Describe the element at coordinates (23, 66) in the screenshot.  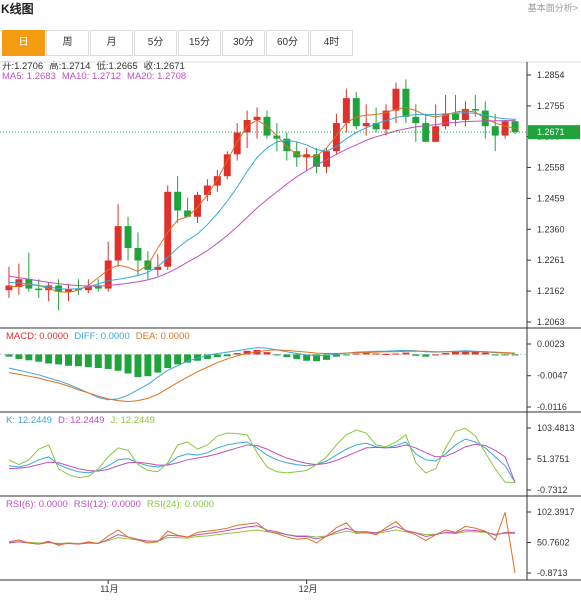
I see `open-value: 开:1.2706` at that location.